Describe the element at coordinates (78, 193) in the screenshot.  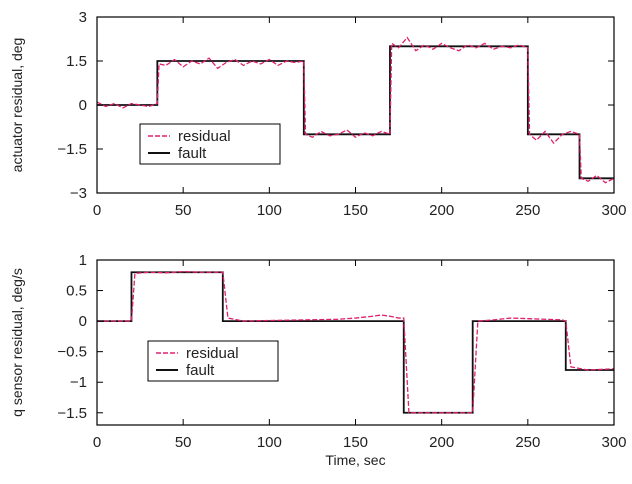
I see `y-tick-label: −3` at that location.